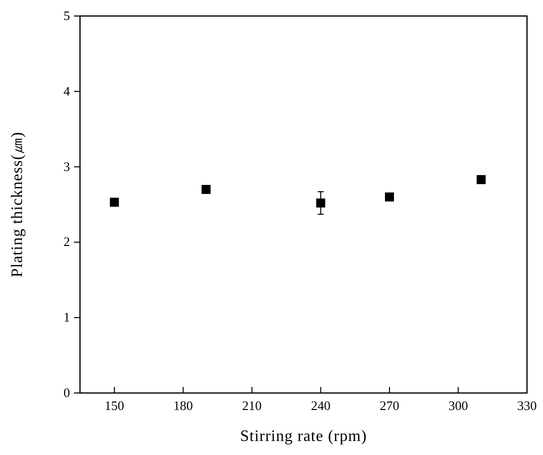 The height and width of the screenshot is (455, 543). What do you see at coordinates (67, 317) in the screenshot?
I see `y-tick-label: 1` at bounding box center [67, 317].